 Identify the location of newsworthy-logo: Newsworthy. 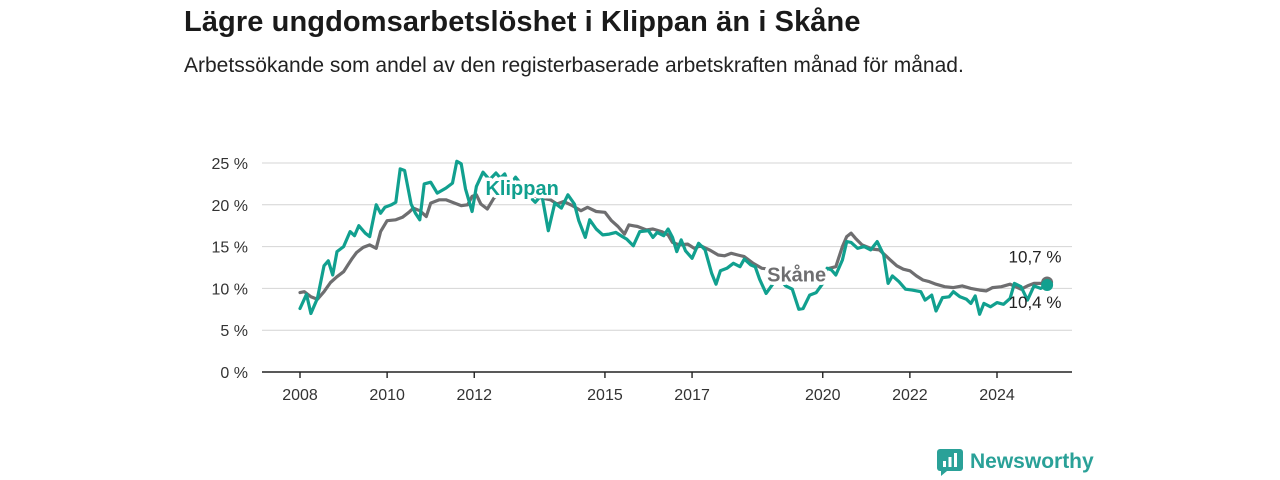
(1015, 462).